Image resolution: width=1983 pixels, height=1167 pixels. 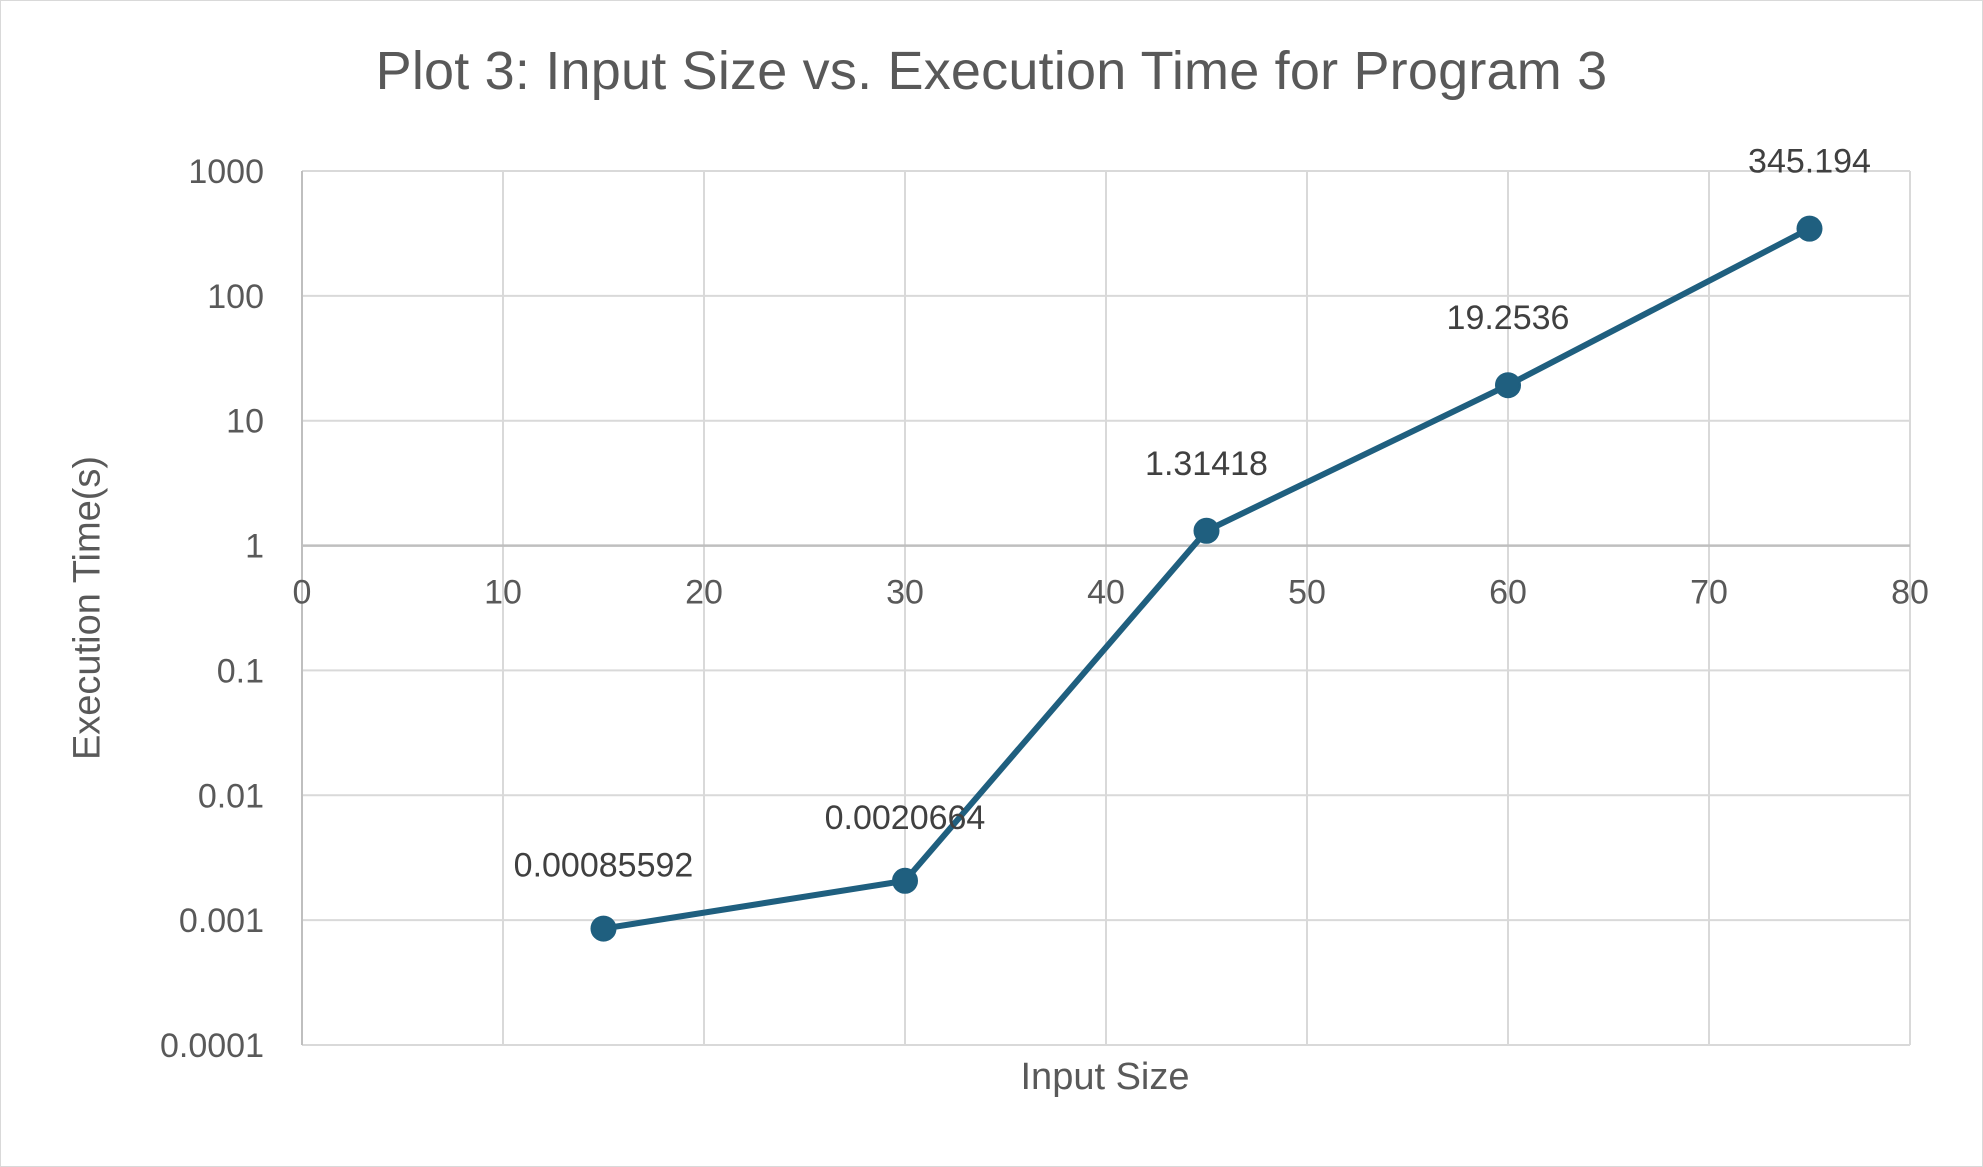 I want to click on data-label: 345.194, so click(x=1809, y=162).